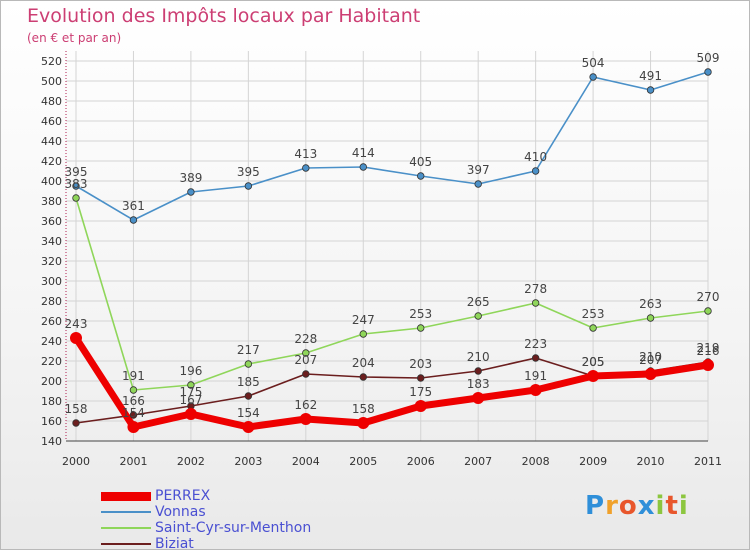 The height and width of the screenshot is (550, 750). Describe the element at coordinates (51, 341) in the screenshot. I see `y-tick-label: 240` at that location.